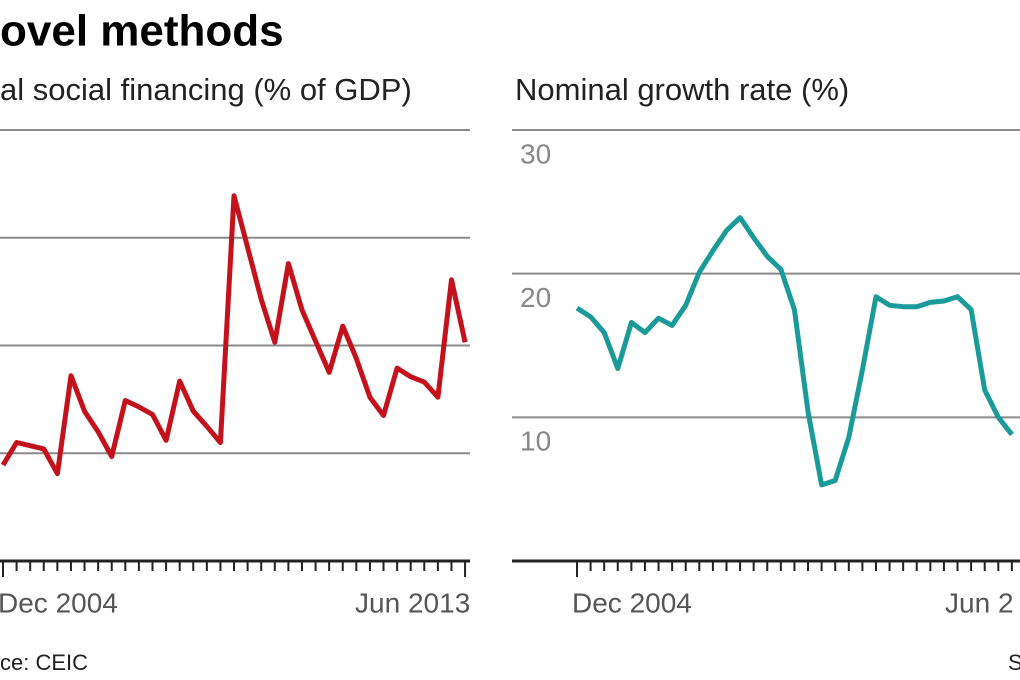 This screenshot has height=680, width=1020. Describe the element at coordinates (412, 602) in the screenshot. I see `x-tick-label: Jun 2013` at that location.